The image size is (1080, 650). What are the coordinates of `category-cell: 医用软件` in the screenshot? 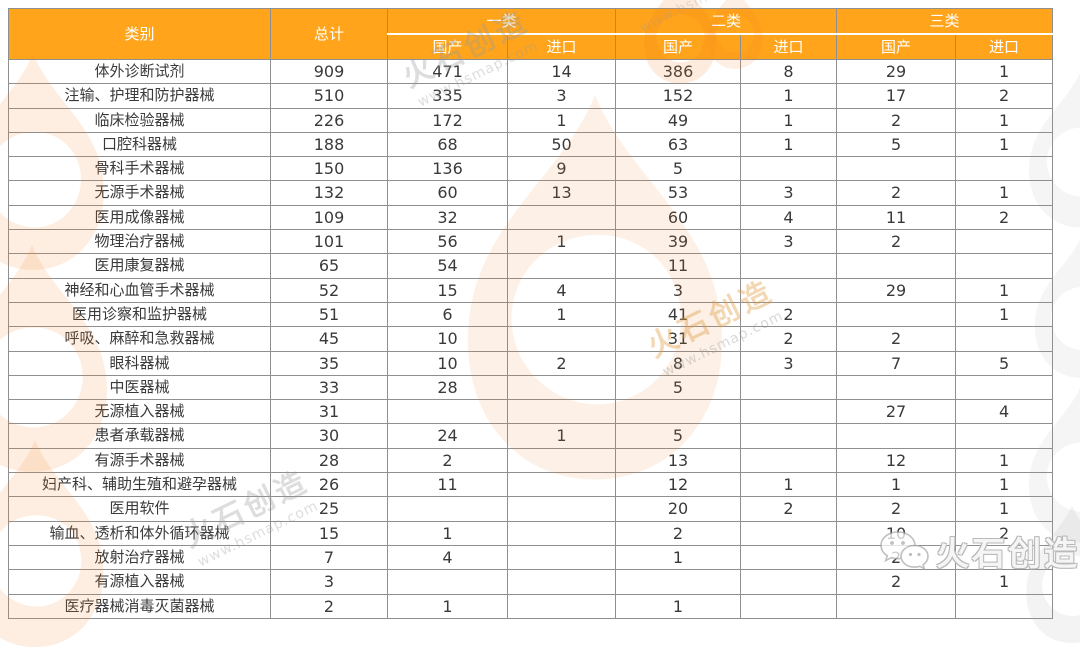 It's located at (139, 509).